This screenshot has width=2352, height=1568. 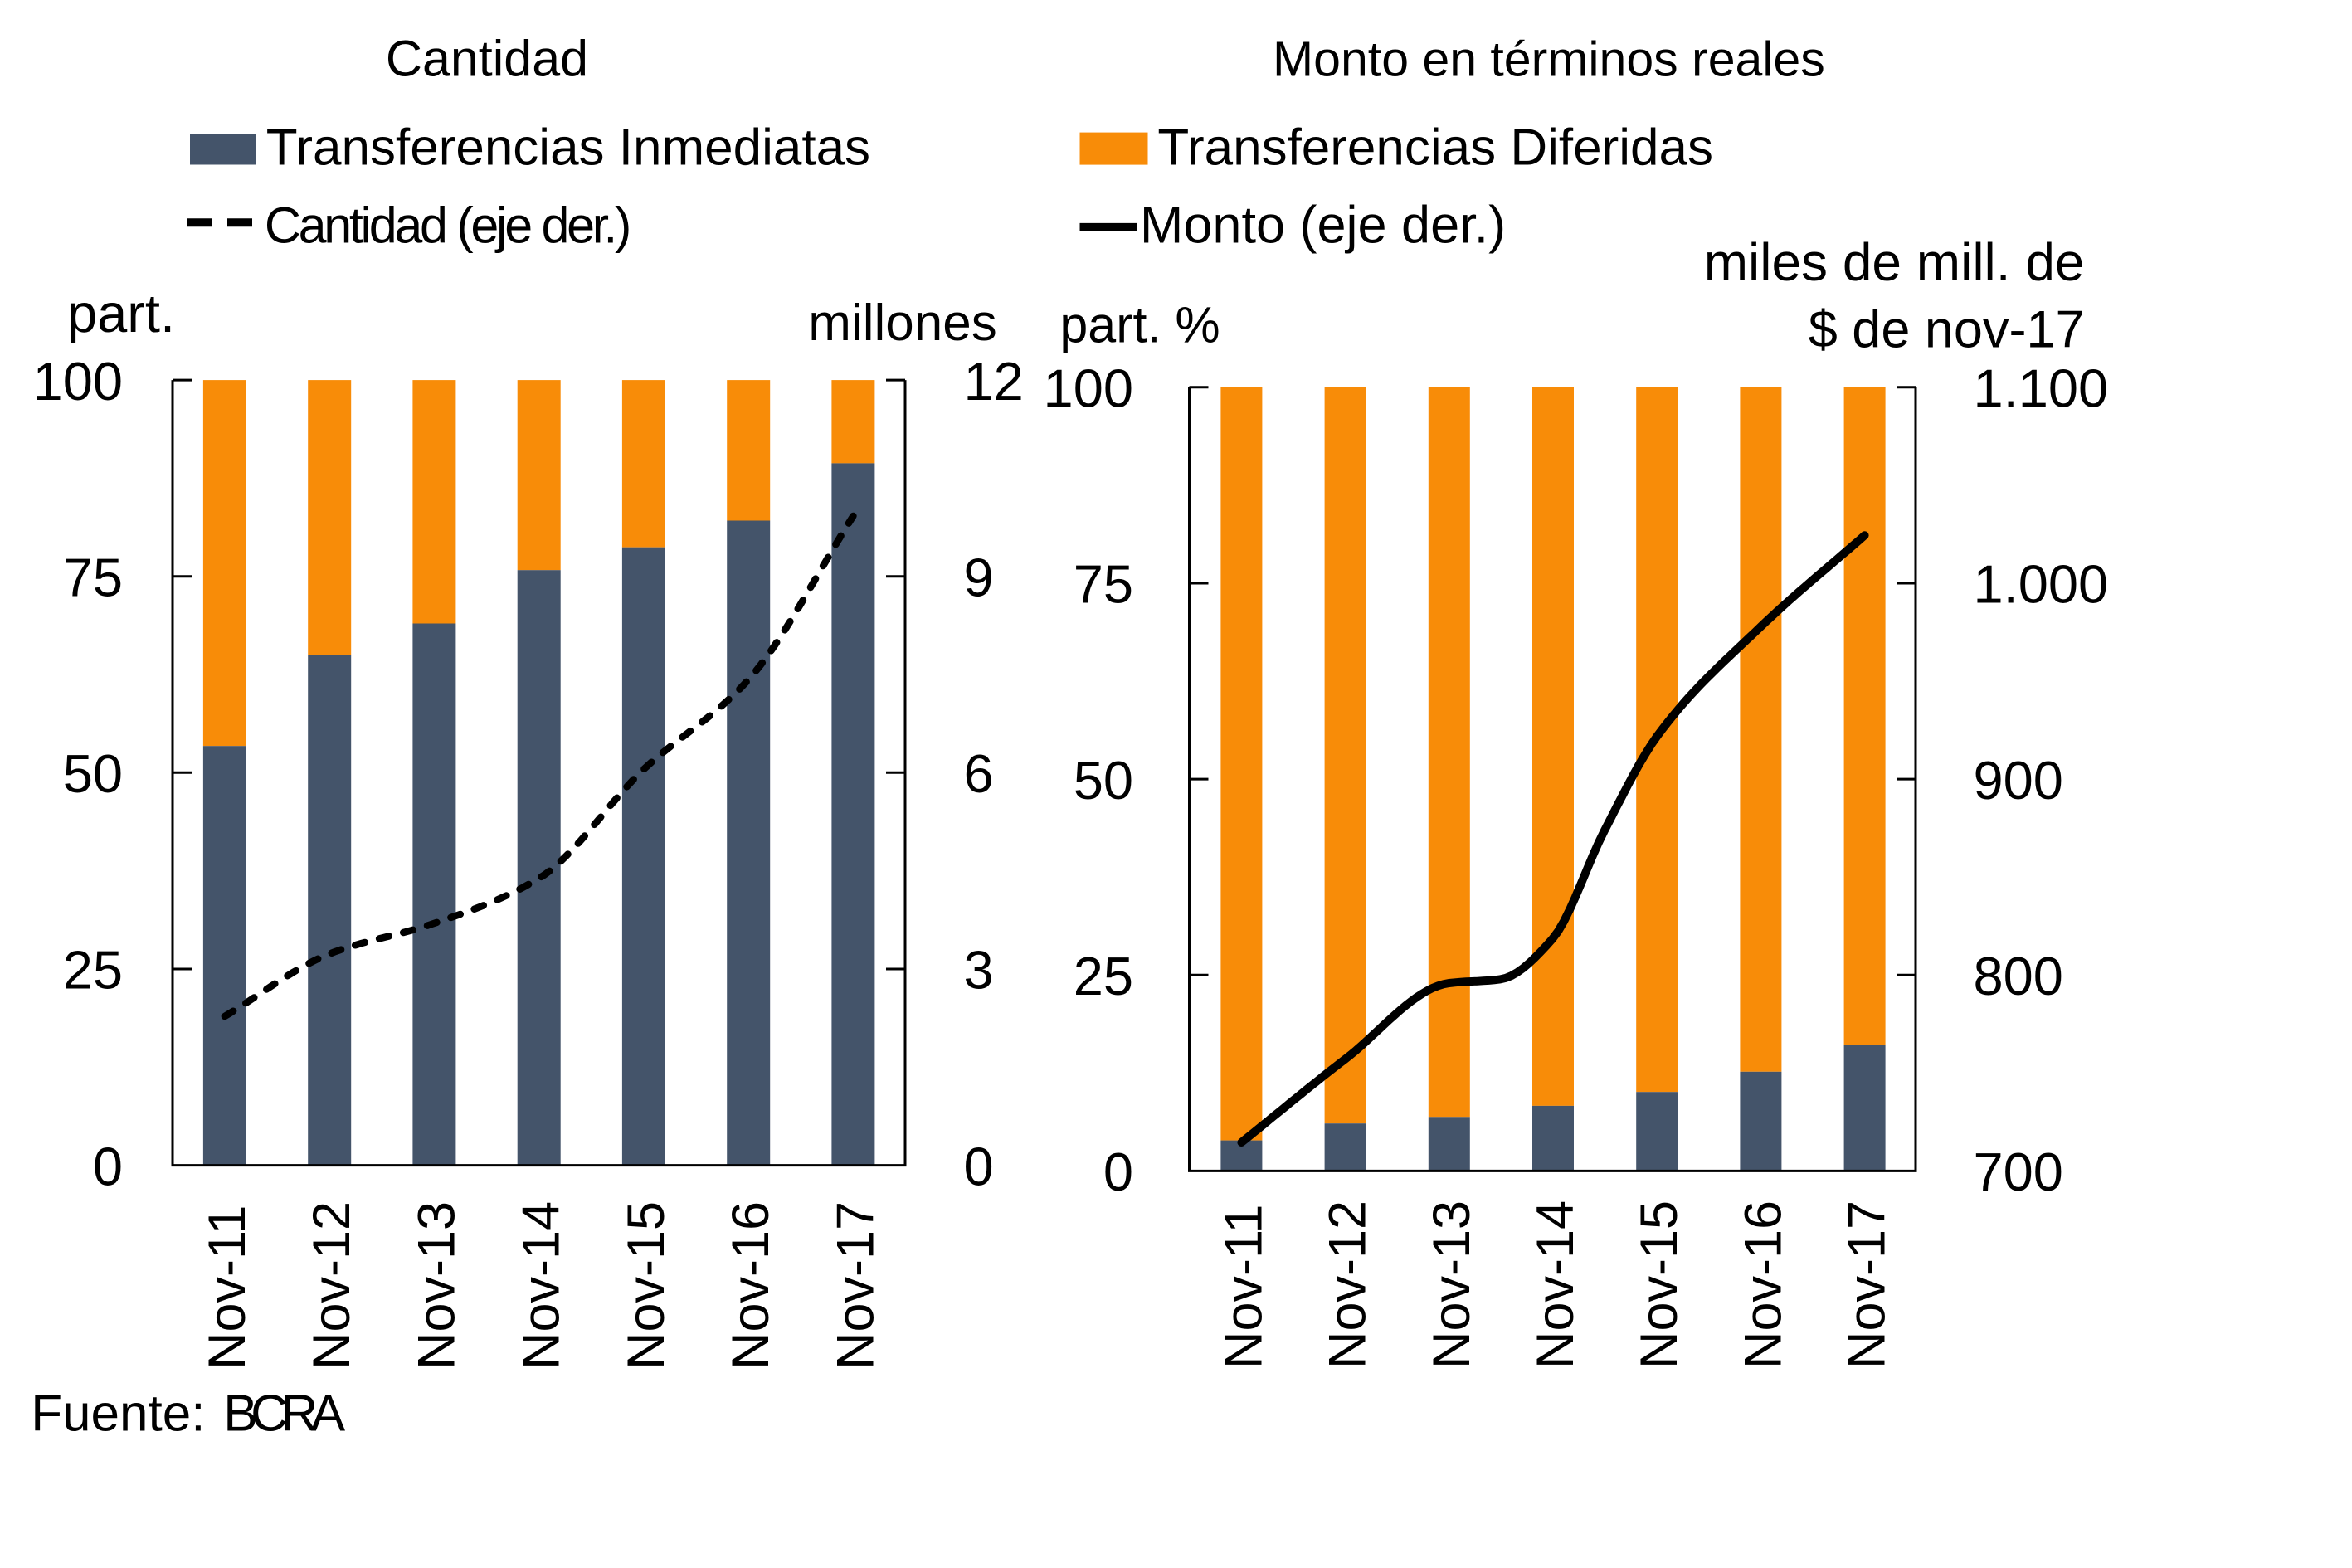 What do you see at coordinates (2018, 1172) in the screenshot?
I see `svg-text: 700` at bounding box center [2018, 1172].